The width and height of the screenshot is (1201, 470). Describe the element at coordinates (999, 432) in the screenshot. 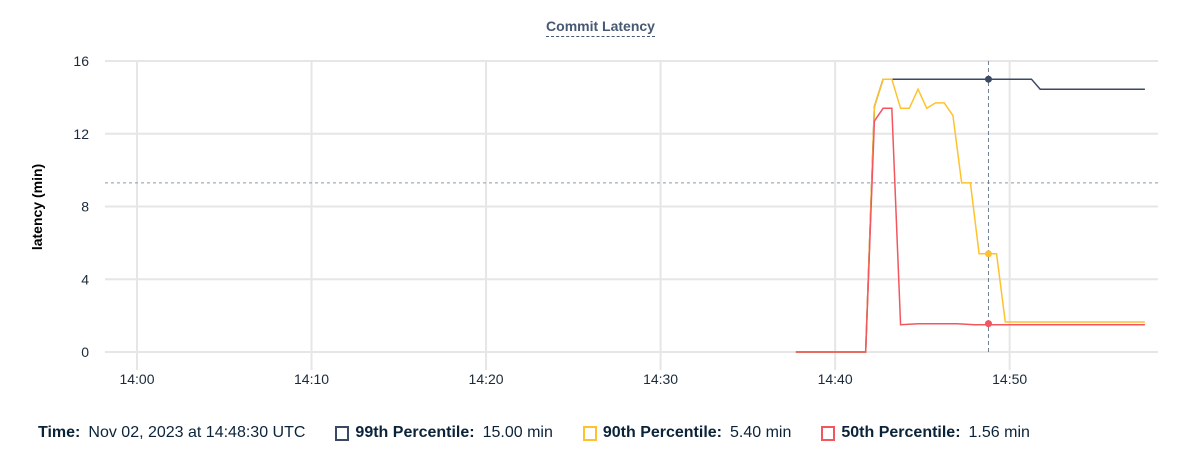

I see `legend-value-50th: 1.56 min` at that location.